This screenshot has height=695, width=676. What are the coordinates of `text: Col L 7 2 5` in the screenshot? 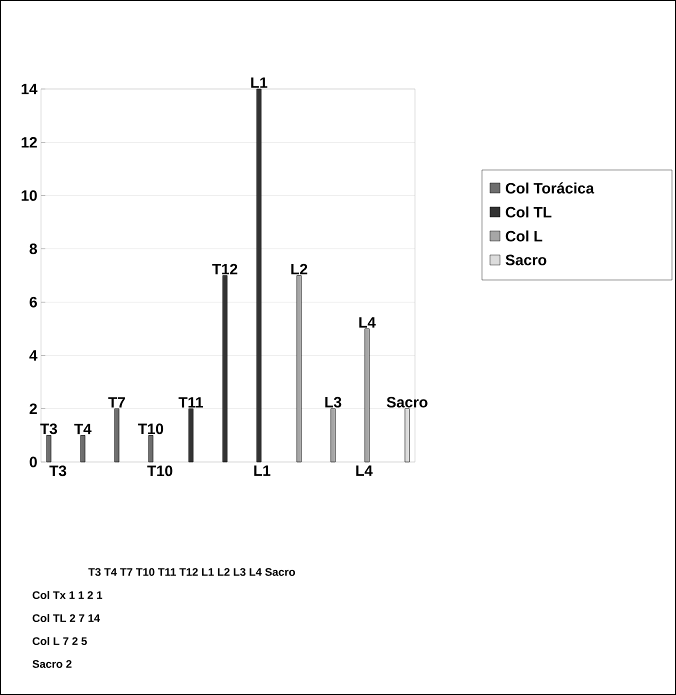 It's located at (59, 641).